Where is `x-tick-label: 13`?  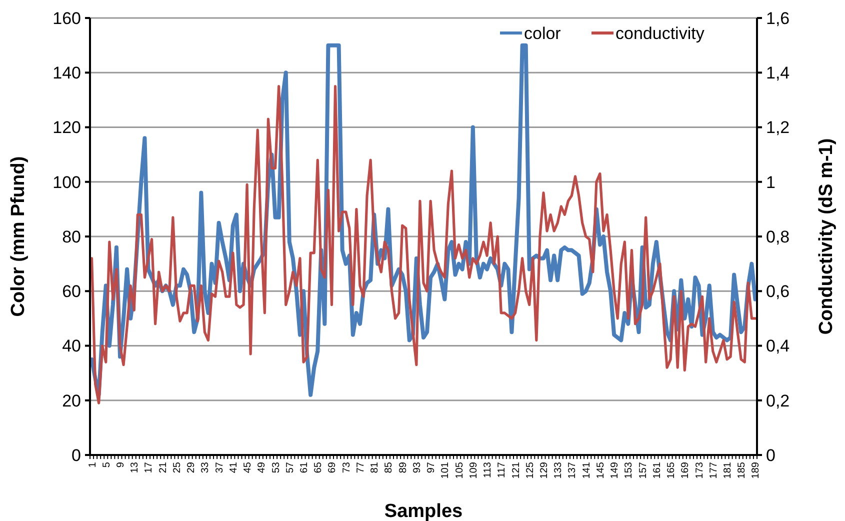
x-tick-label: 13 is located at coordinates (135, 468).